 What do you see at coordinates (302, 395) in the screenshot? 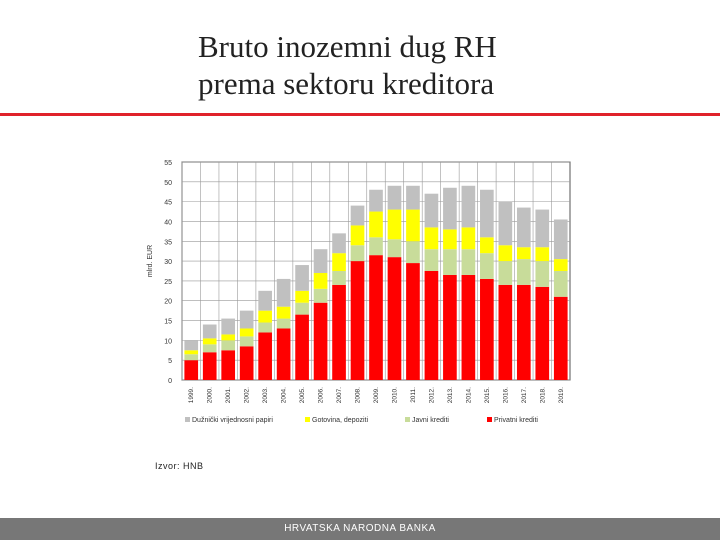
I see `x-tick-label: 2005.` at bounding box center [302, 395].